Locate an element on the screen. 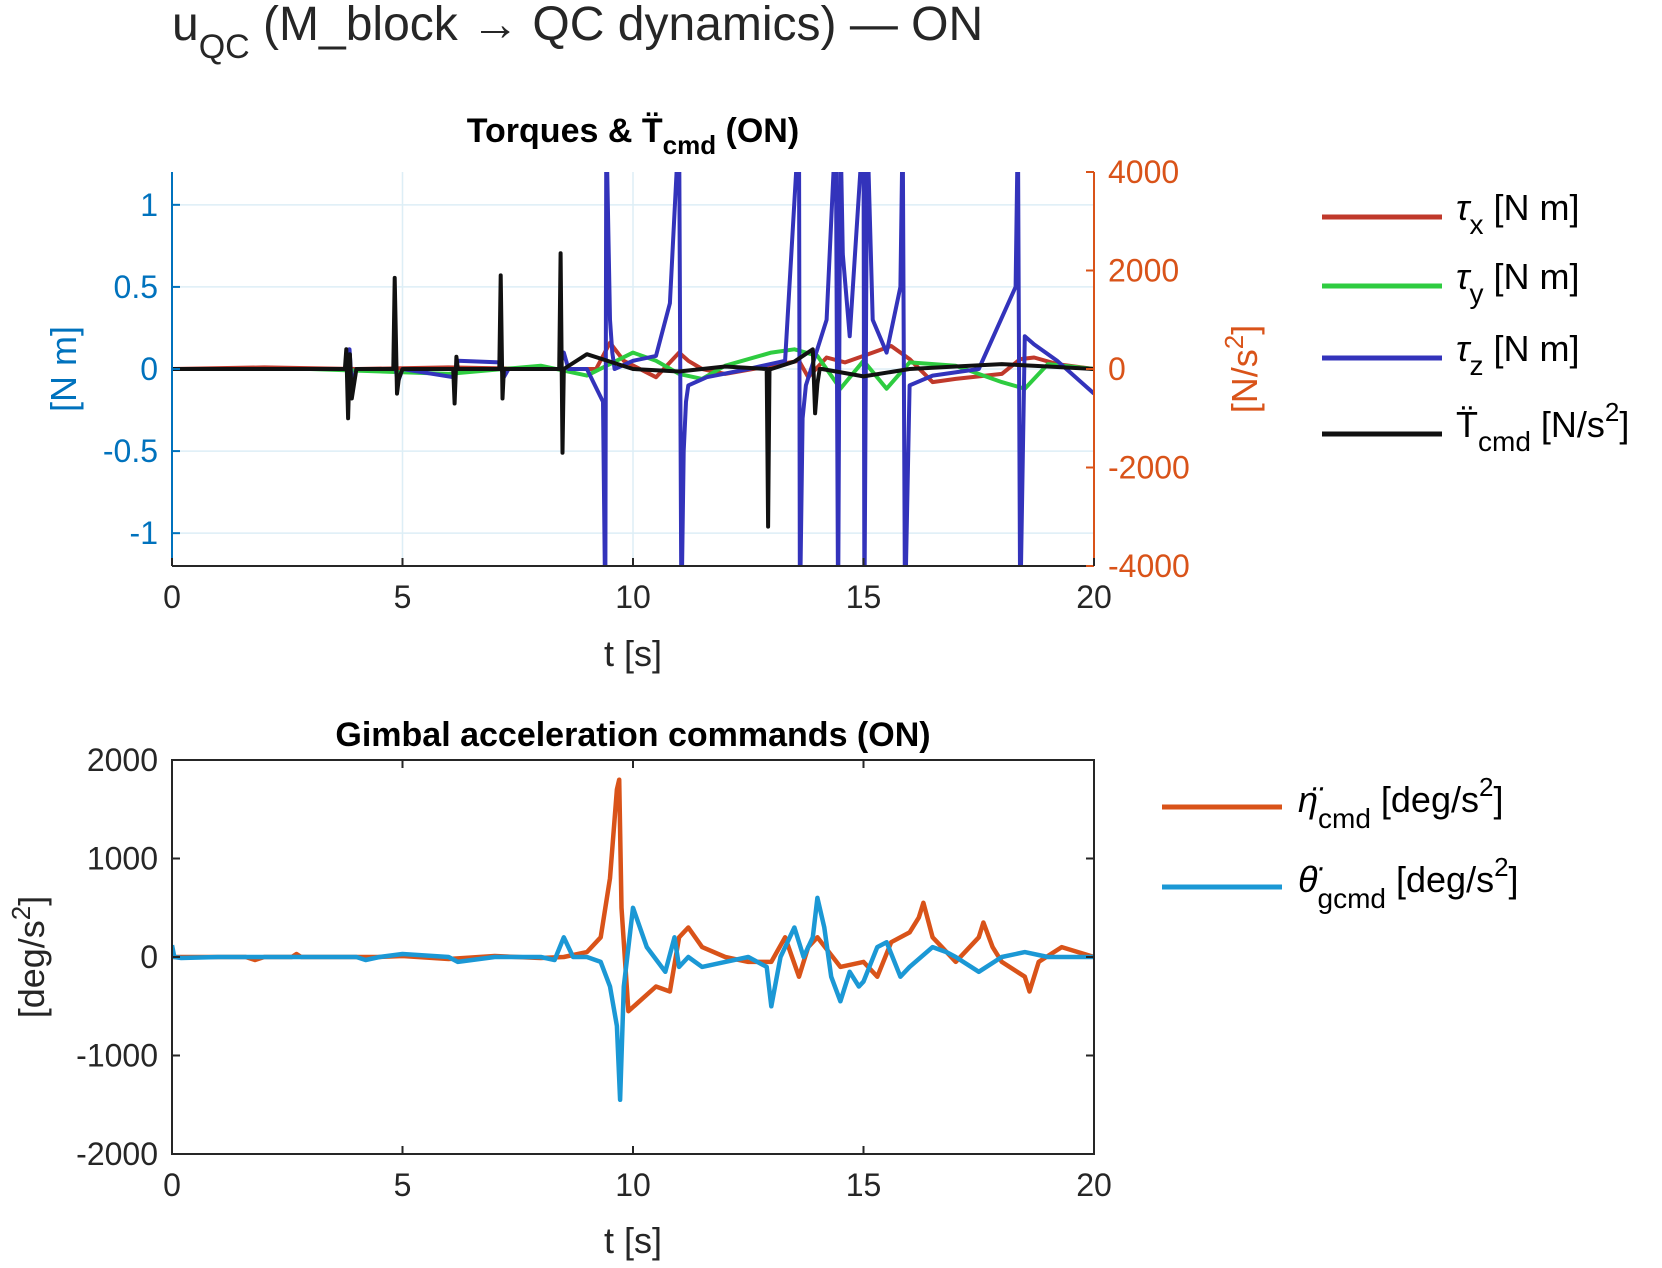 The width and height of the screenshot is (1662, 1268). top-x-axis-label: t [s] is located at coordinates (633, 653).